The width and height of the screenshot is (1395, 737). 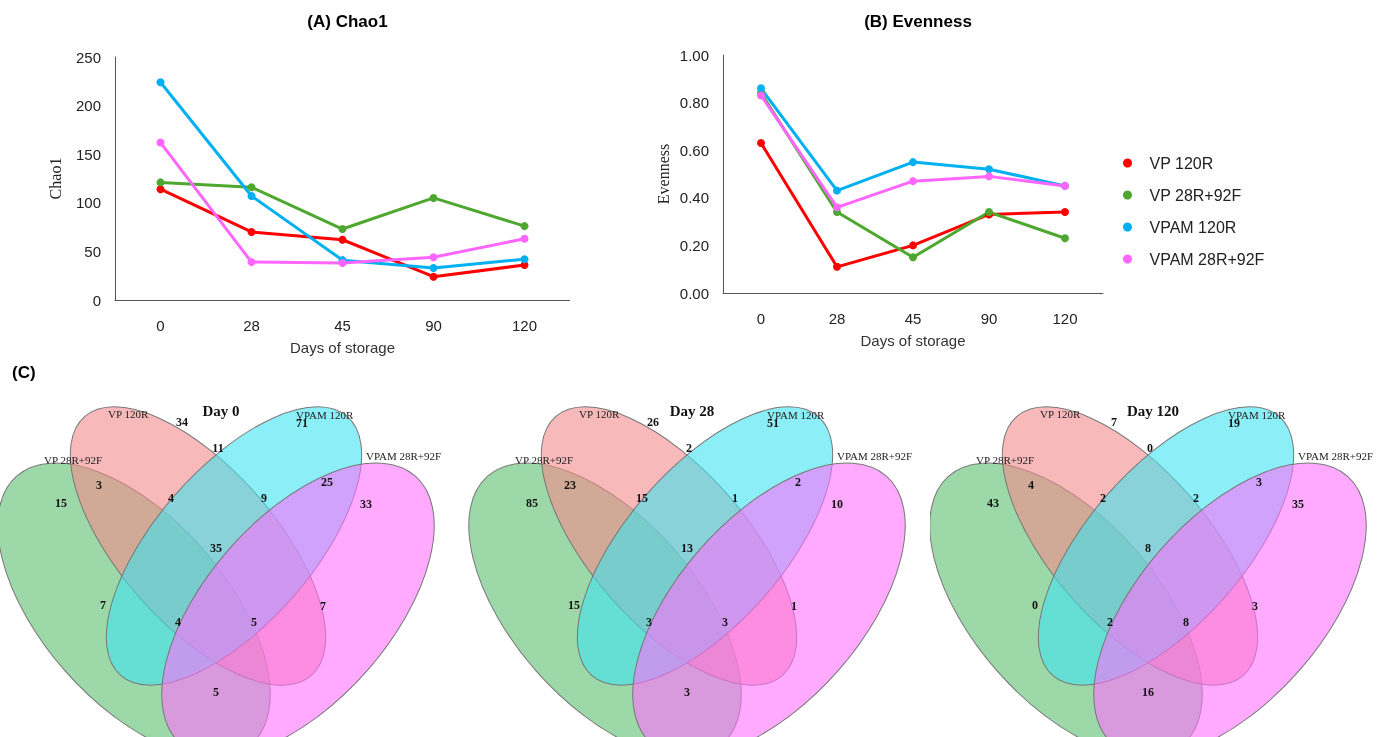 What do you see at coordinates (88, 203) in the screenshot?
I see `y-tick-label: 100` at bounding box center [88, 203].